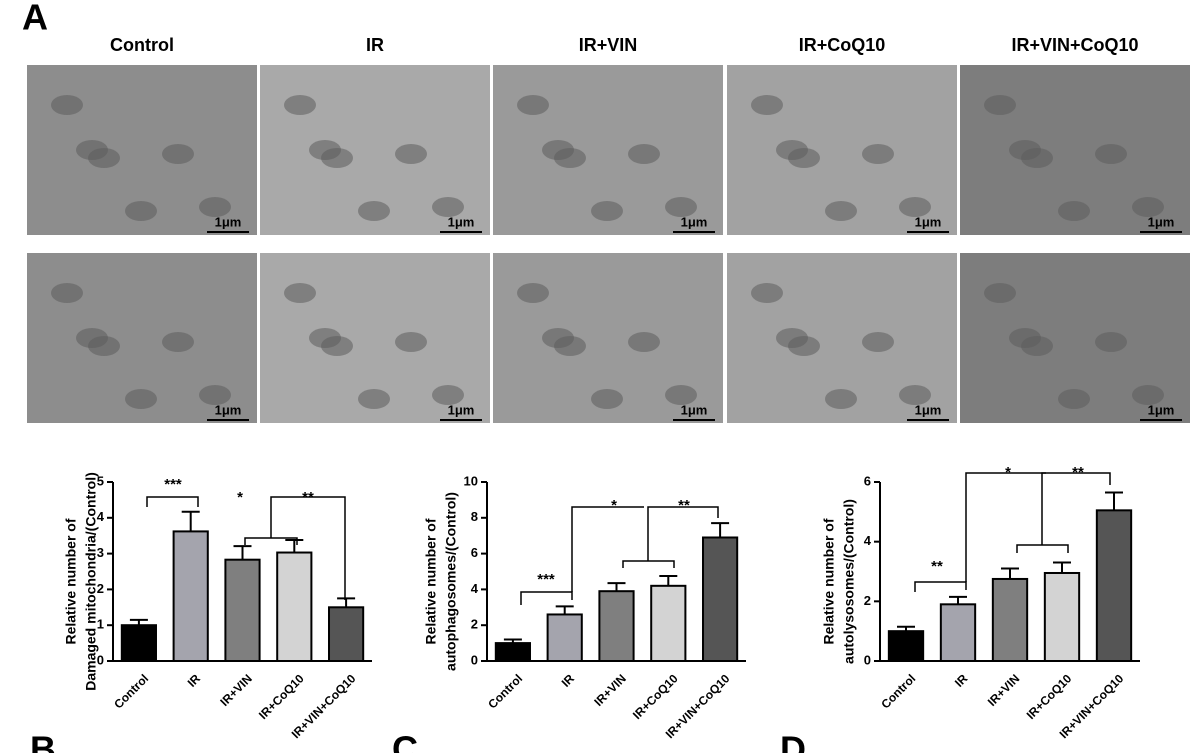 This screenshot has height=753, width=1200. I want to click on y-tick-label: 1, so click(100, 624).